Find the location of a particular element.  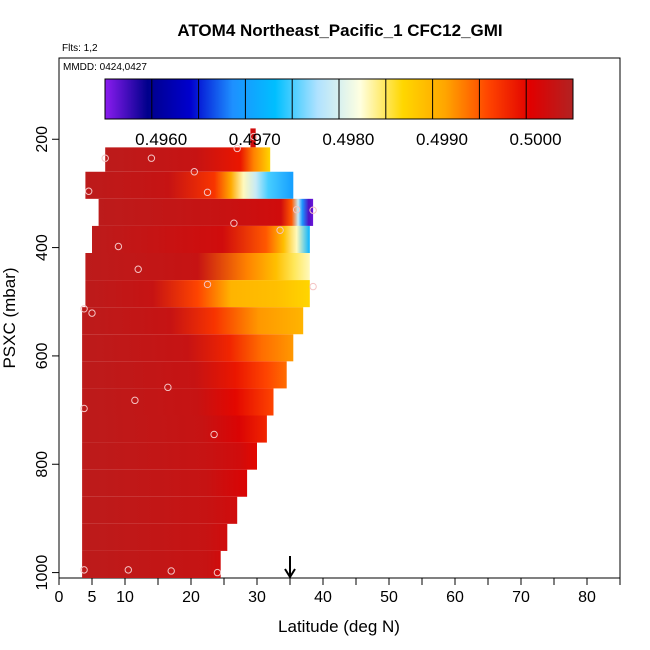

y-tick-label: 800 is located at coordinates (42, 464).